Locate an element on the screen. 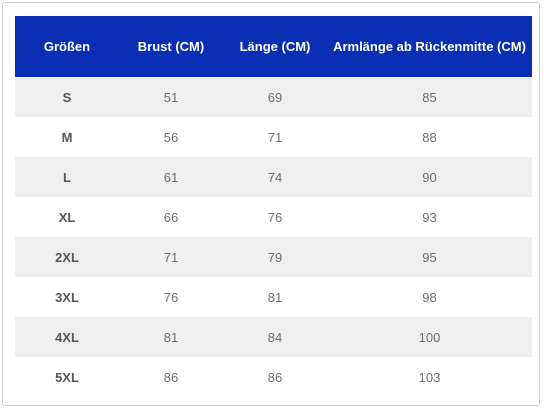 The image size is (544, 410). sleeve-cell: 88 is located at coordinates (429, 137).